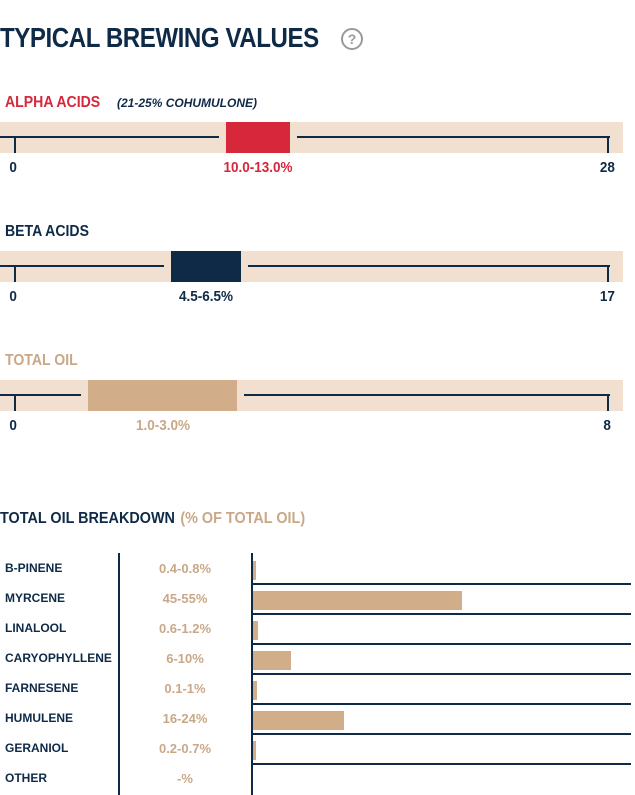 The height and width of the screenshot is (795, 635). I want to click on breakdown-divider-left, so click(119, 674).